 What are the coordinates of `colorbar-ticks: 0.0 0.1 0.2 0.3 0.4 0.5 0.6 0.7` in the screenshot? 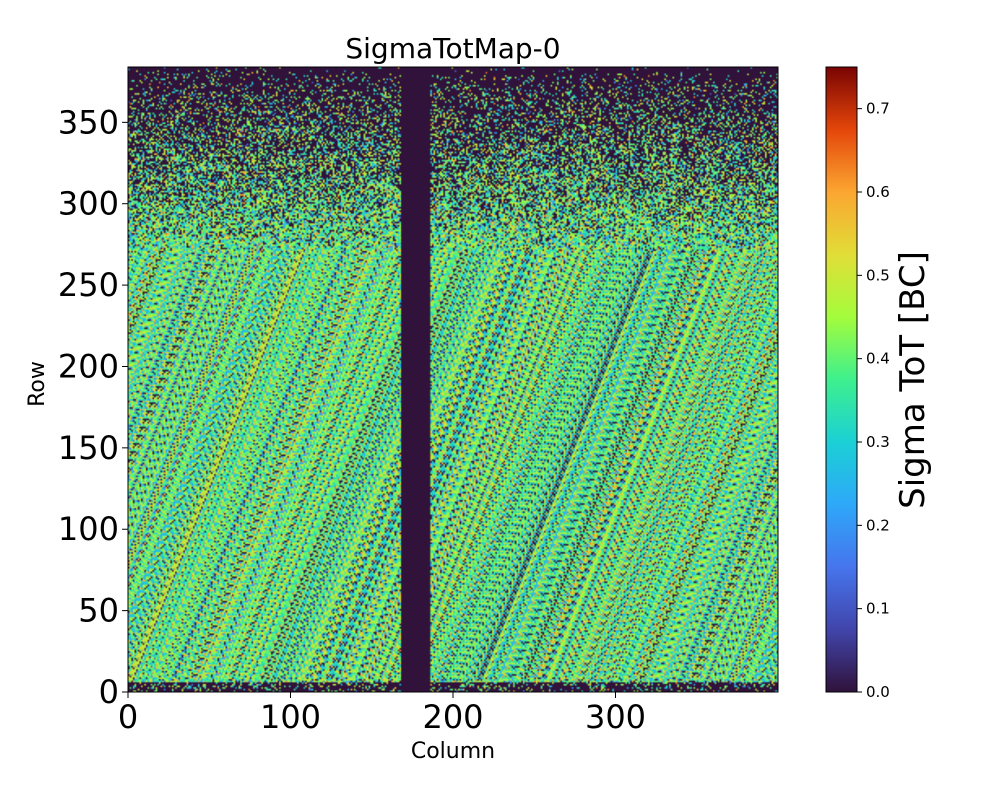 It's located at (873, 400).